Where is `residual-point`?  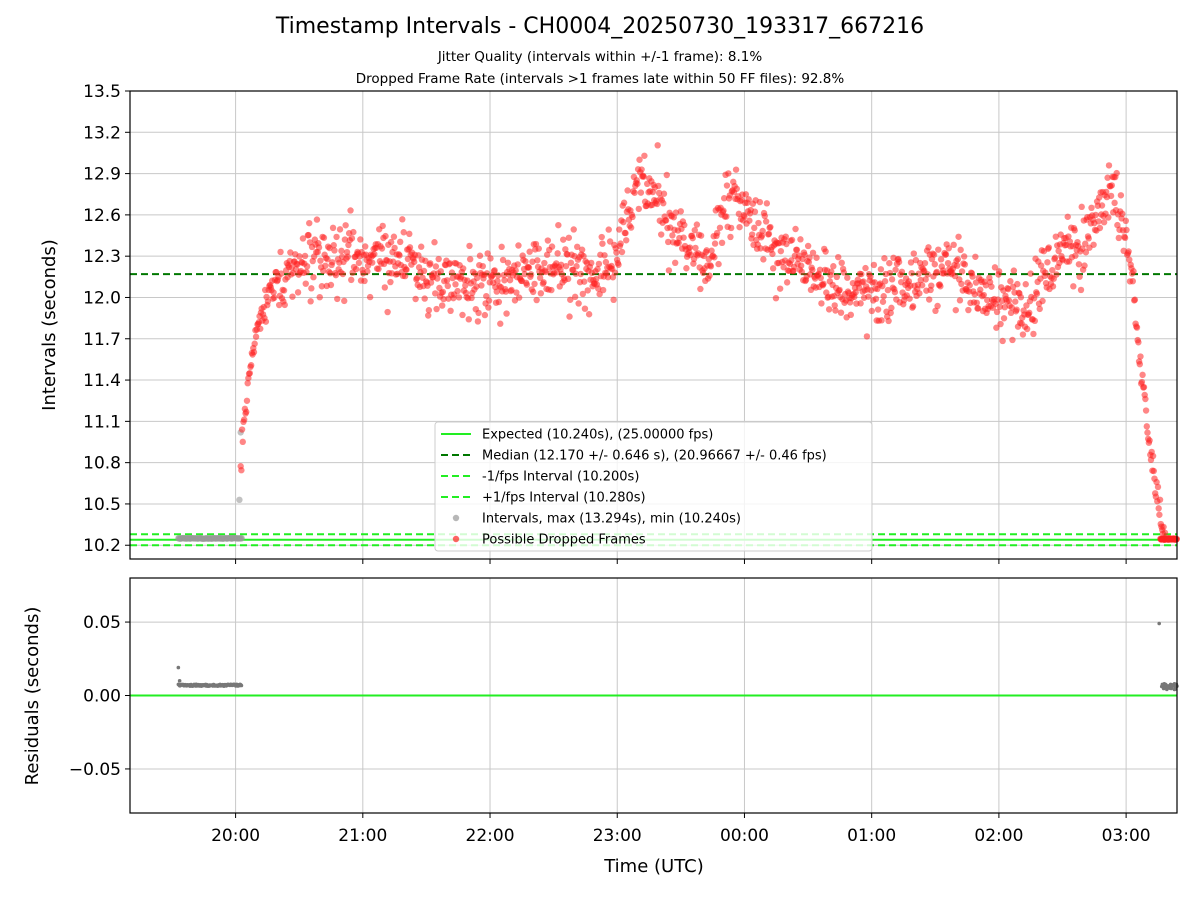 residual-point is located at coordinates (179, 681).